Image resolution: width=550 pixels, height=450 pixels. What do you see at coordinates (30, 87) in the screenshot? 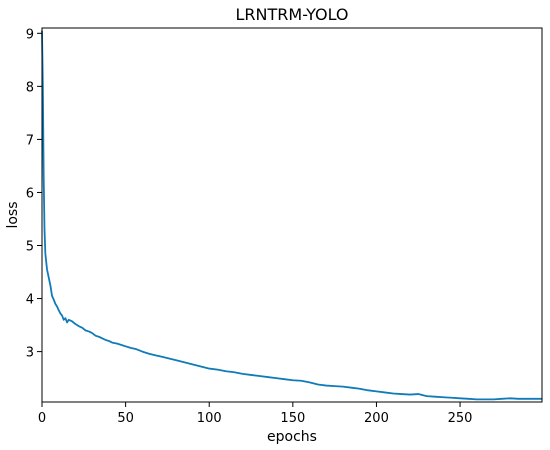
I see `y-tick-label: 8` at bounding box center [30, 87].